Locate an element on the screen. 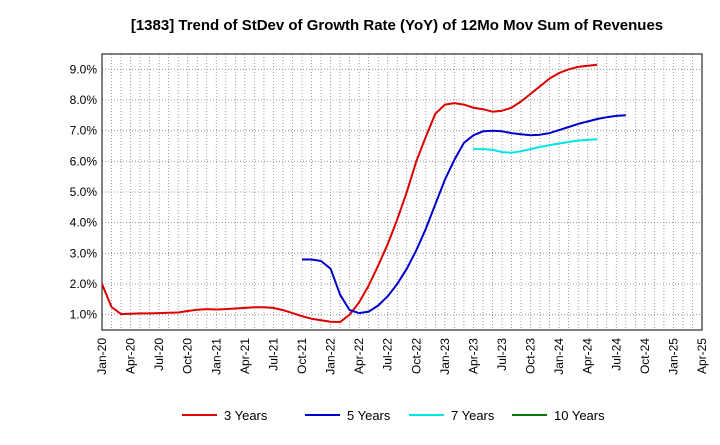 This screenshot has height=445, width=720. x-tick-label: Apr-23 is located at coordinates (473, 356).